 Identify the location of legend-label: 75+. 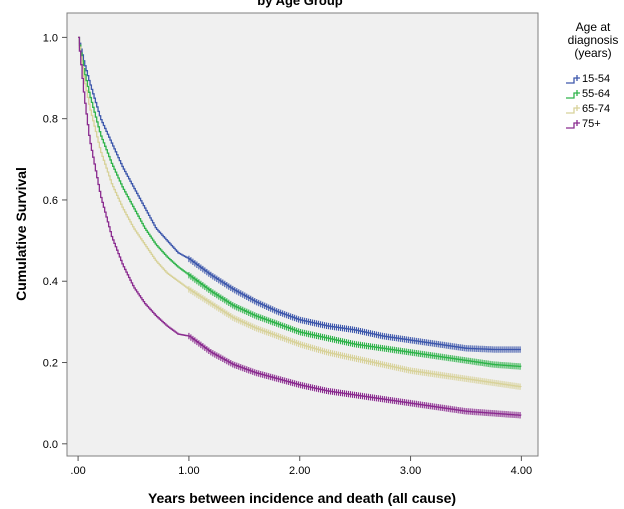
(591, 124).